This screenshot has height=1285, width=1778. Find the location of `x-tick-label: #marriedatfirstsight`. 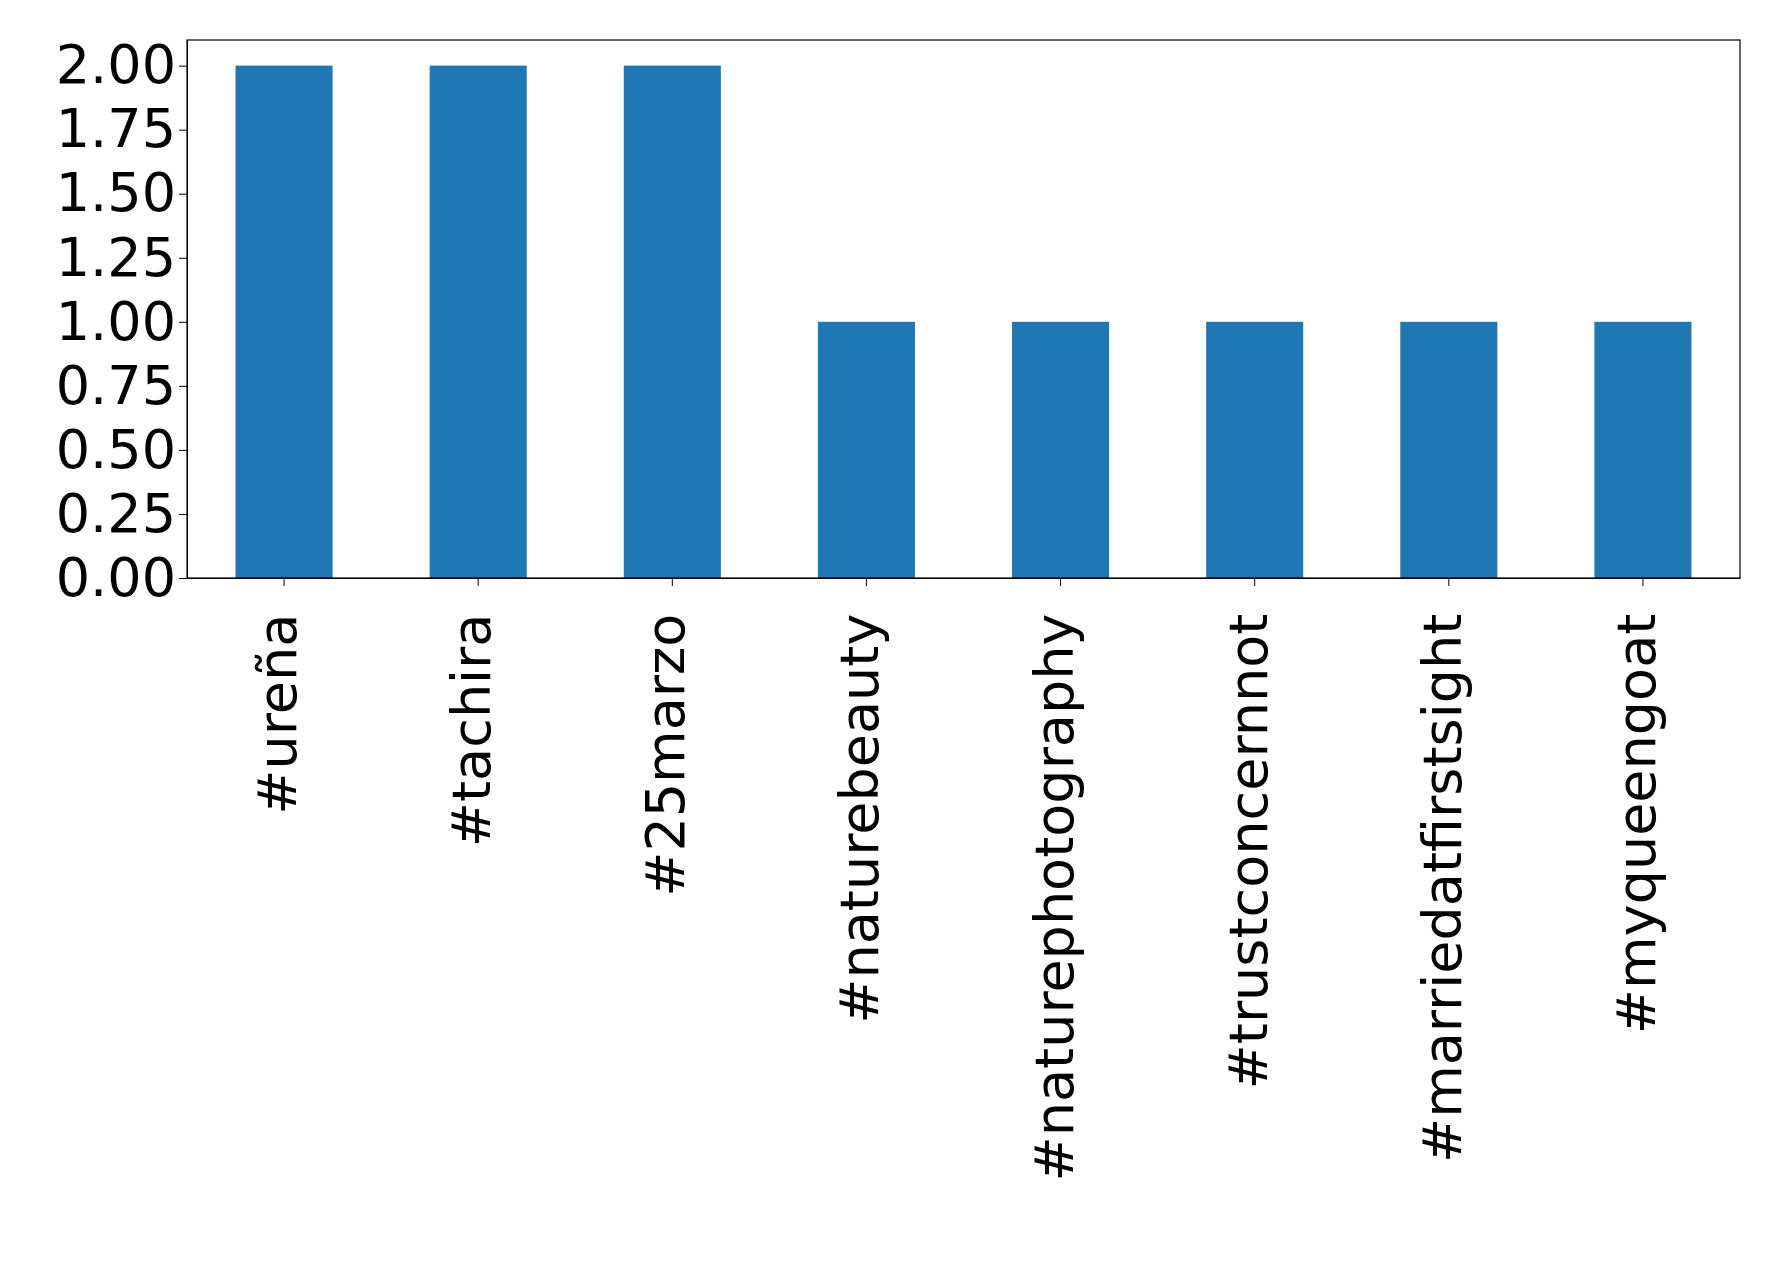

x-tick-label: #marriedatfirstsight is located at coordinates (1442, 888).